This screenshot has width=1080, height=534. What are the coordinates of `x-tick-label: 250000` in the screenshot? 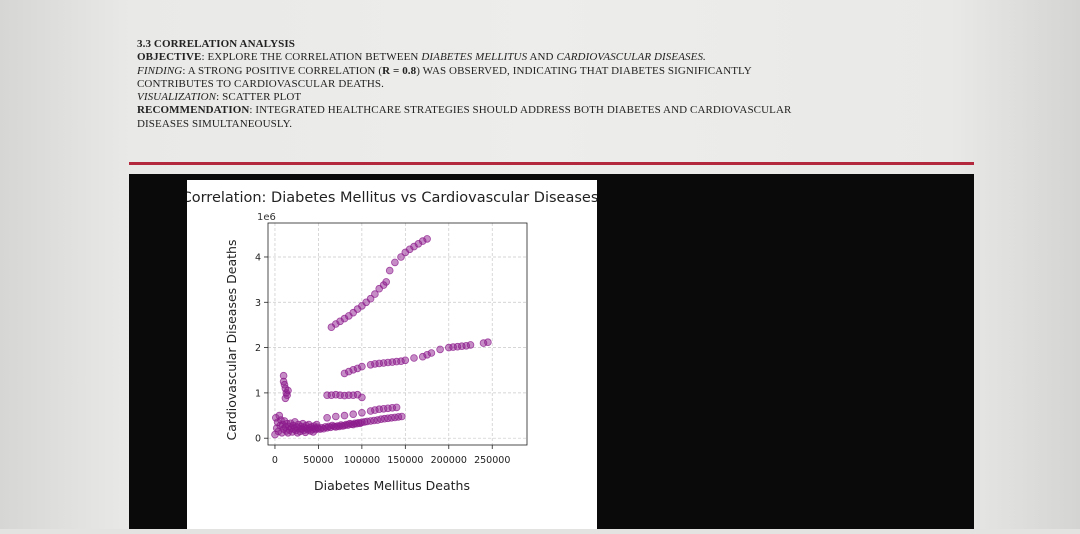 It's located at (492, 460).